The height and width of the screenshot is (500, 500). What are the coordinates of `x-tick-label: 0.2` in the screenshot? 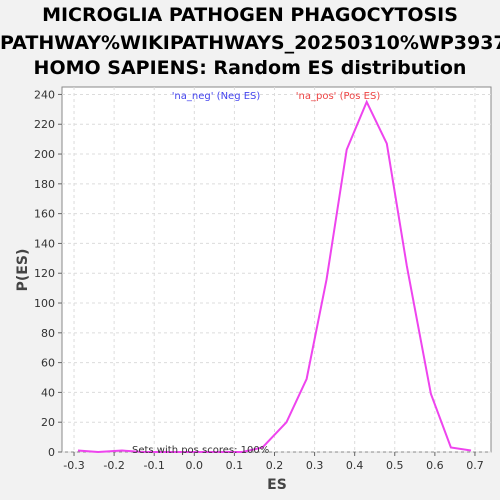 It's located at (275, 465).